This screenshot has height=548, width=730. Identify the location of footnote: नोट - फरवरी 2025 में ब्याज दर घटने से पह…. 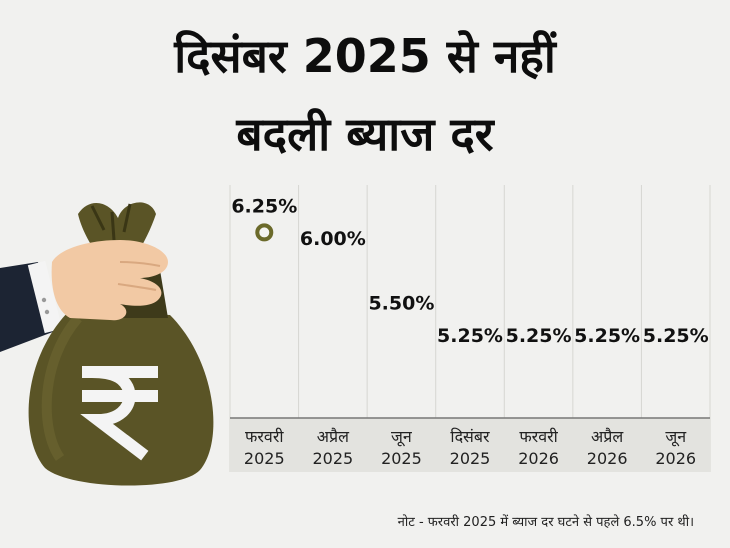
(545, 522).